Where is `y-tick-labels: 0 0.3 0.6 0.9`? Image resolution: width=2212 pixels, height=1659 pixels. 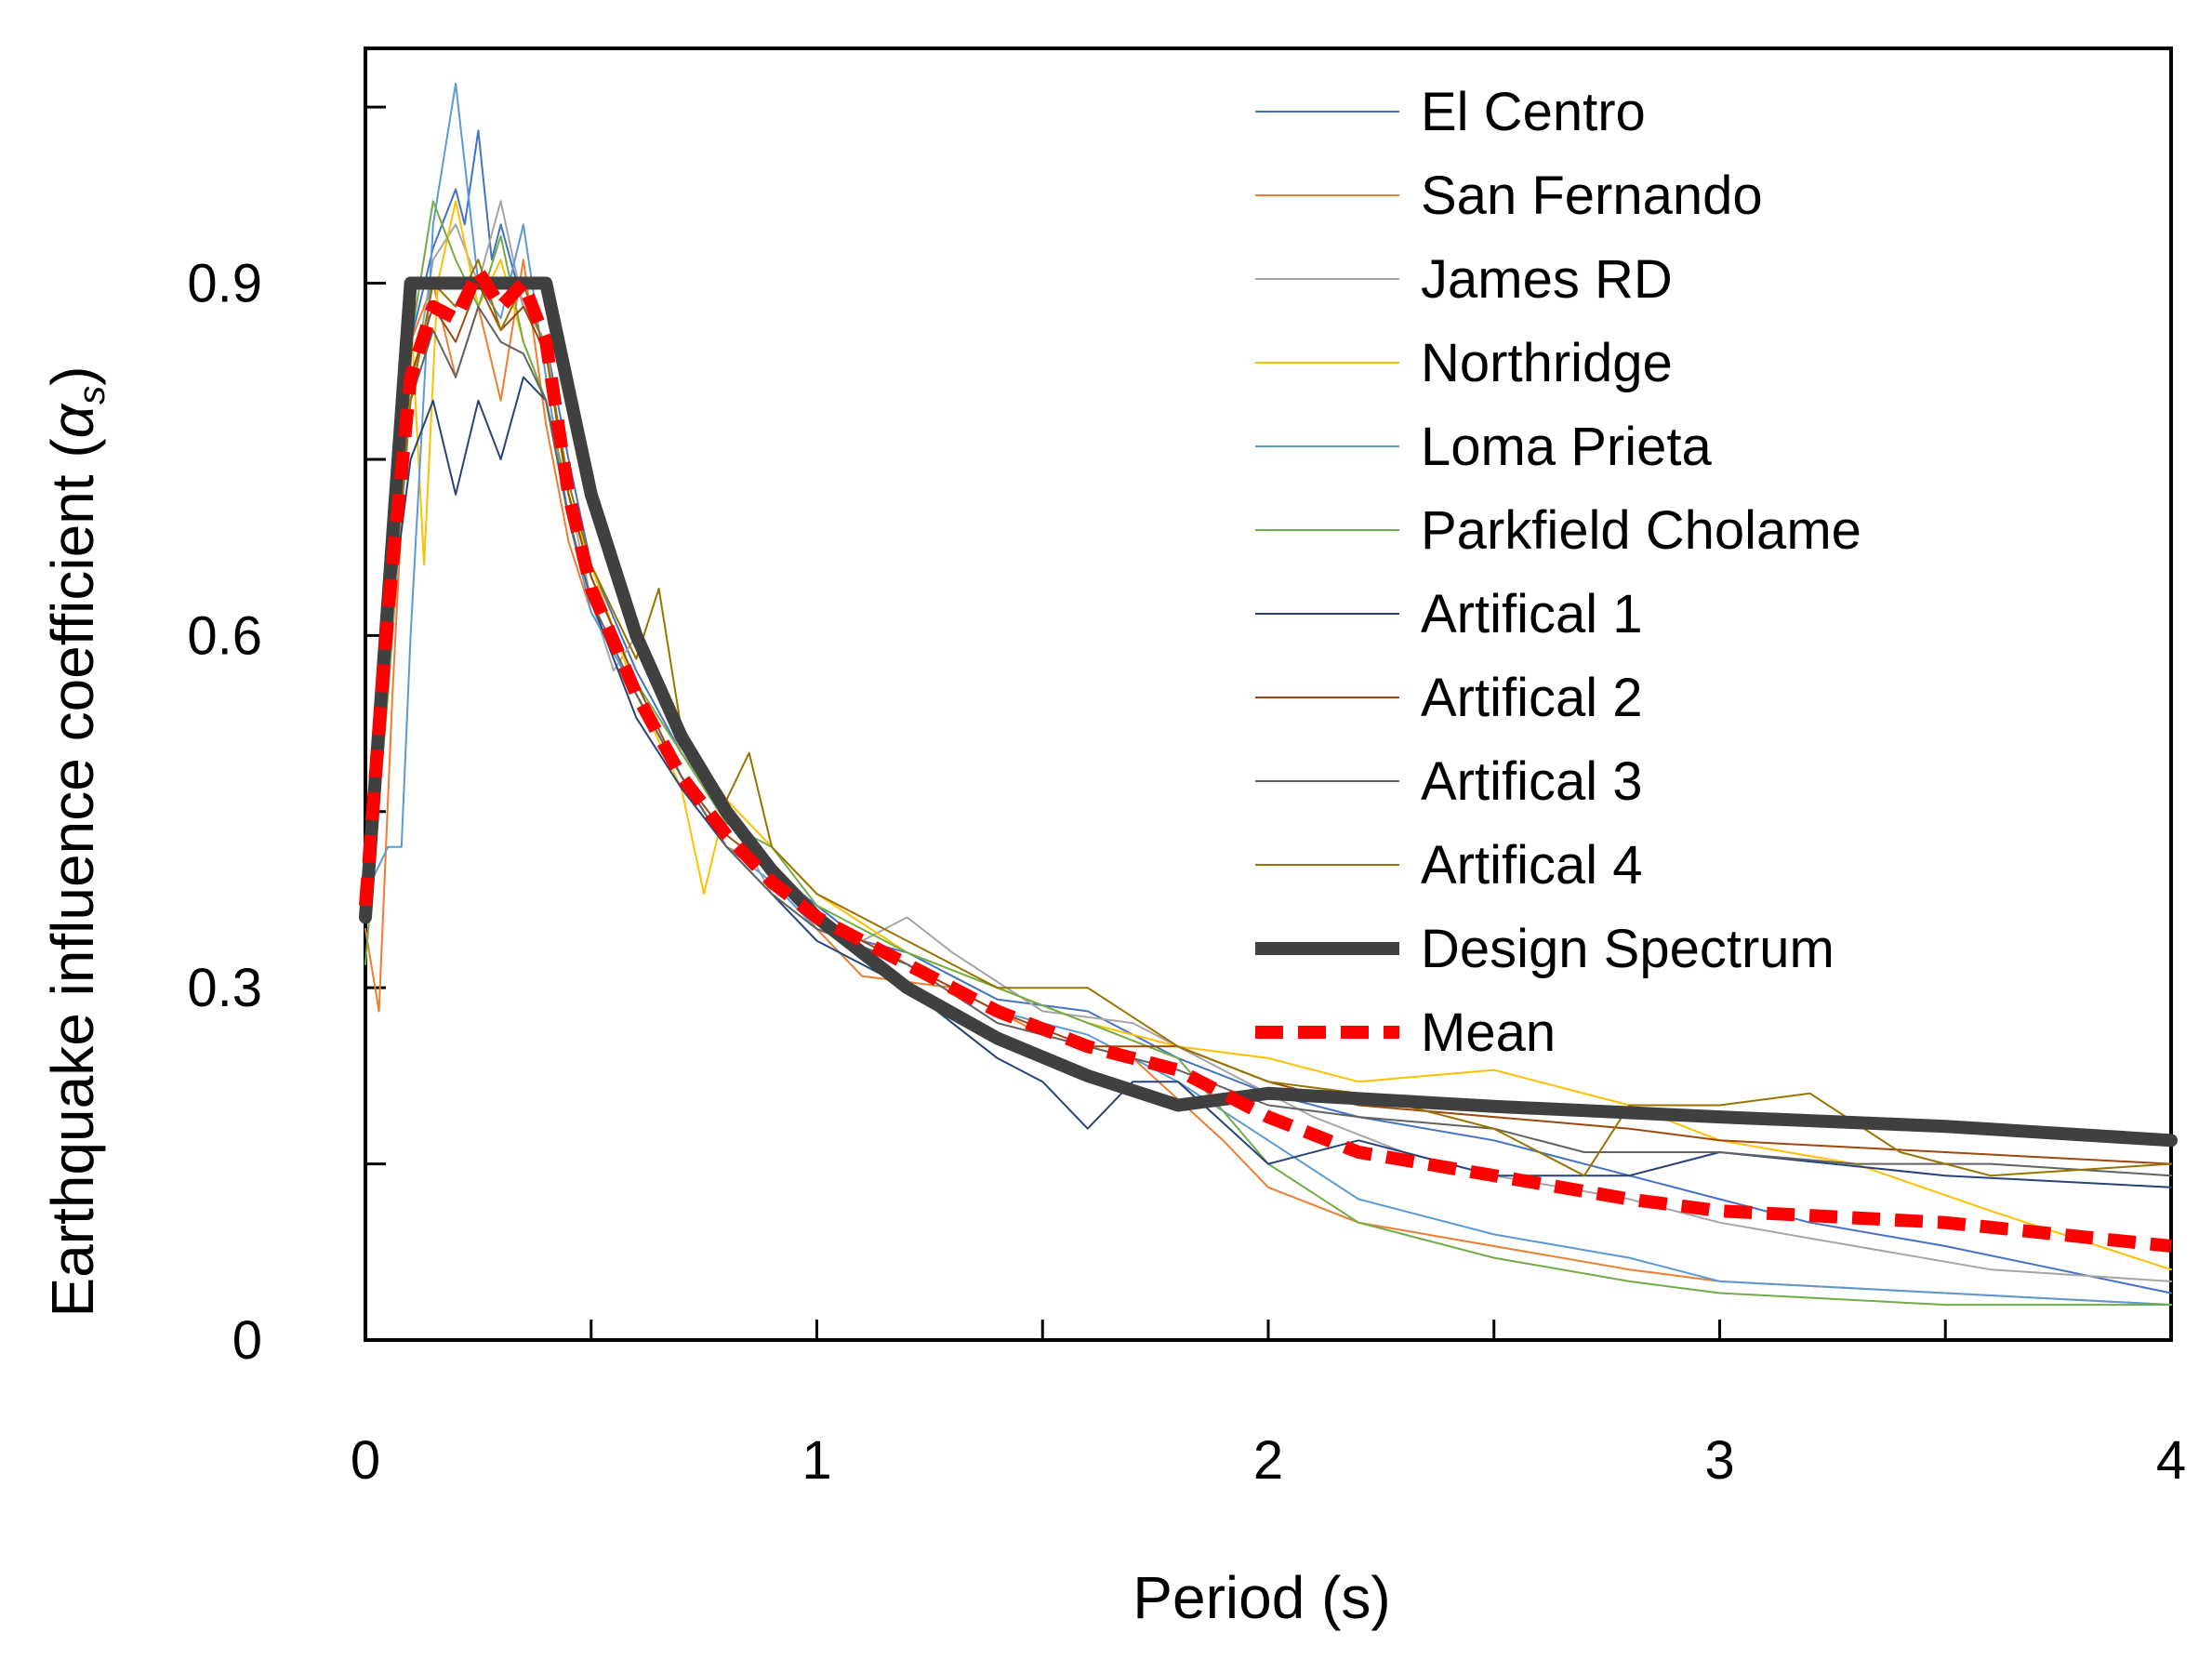
y-tick-labels: 0 0.3 0.6 0.9 is located at coordinates (224, 813).